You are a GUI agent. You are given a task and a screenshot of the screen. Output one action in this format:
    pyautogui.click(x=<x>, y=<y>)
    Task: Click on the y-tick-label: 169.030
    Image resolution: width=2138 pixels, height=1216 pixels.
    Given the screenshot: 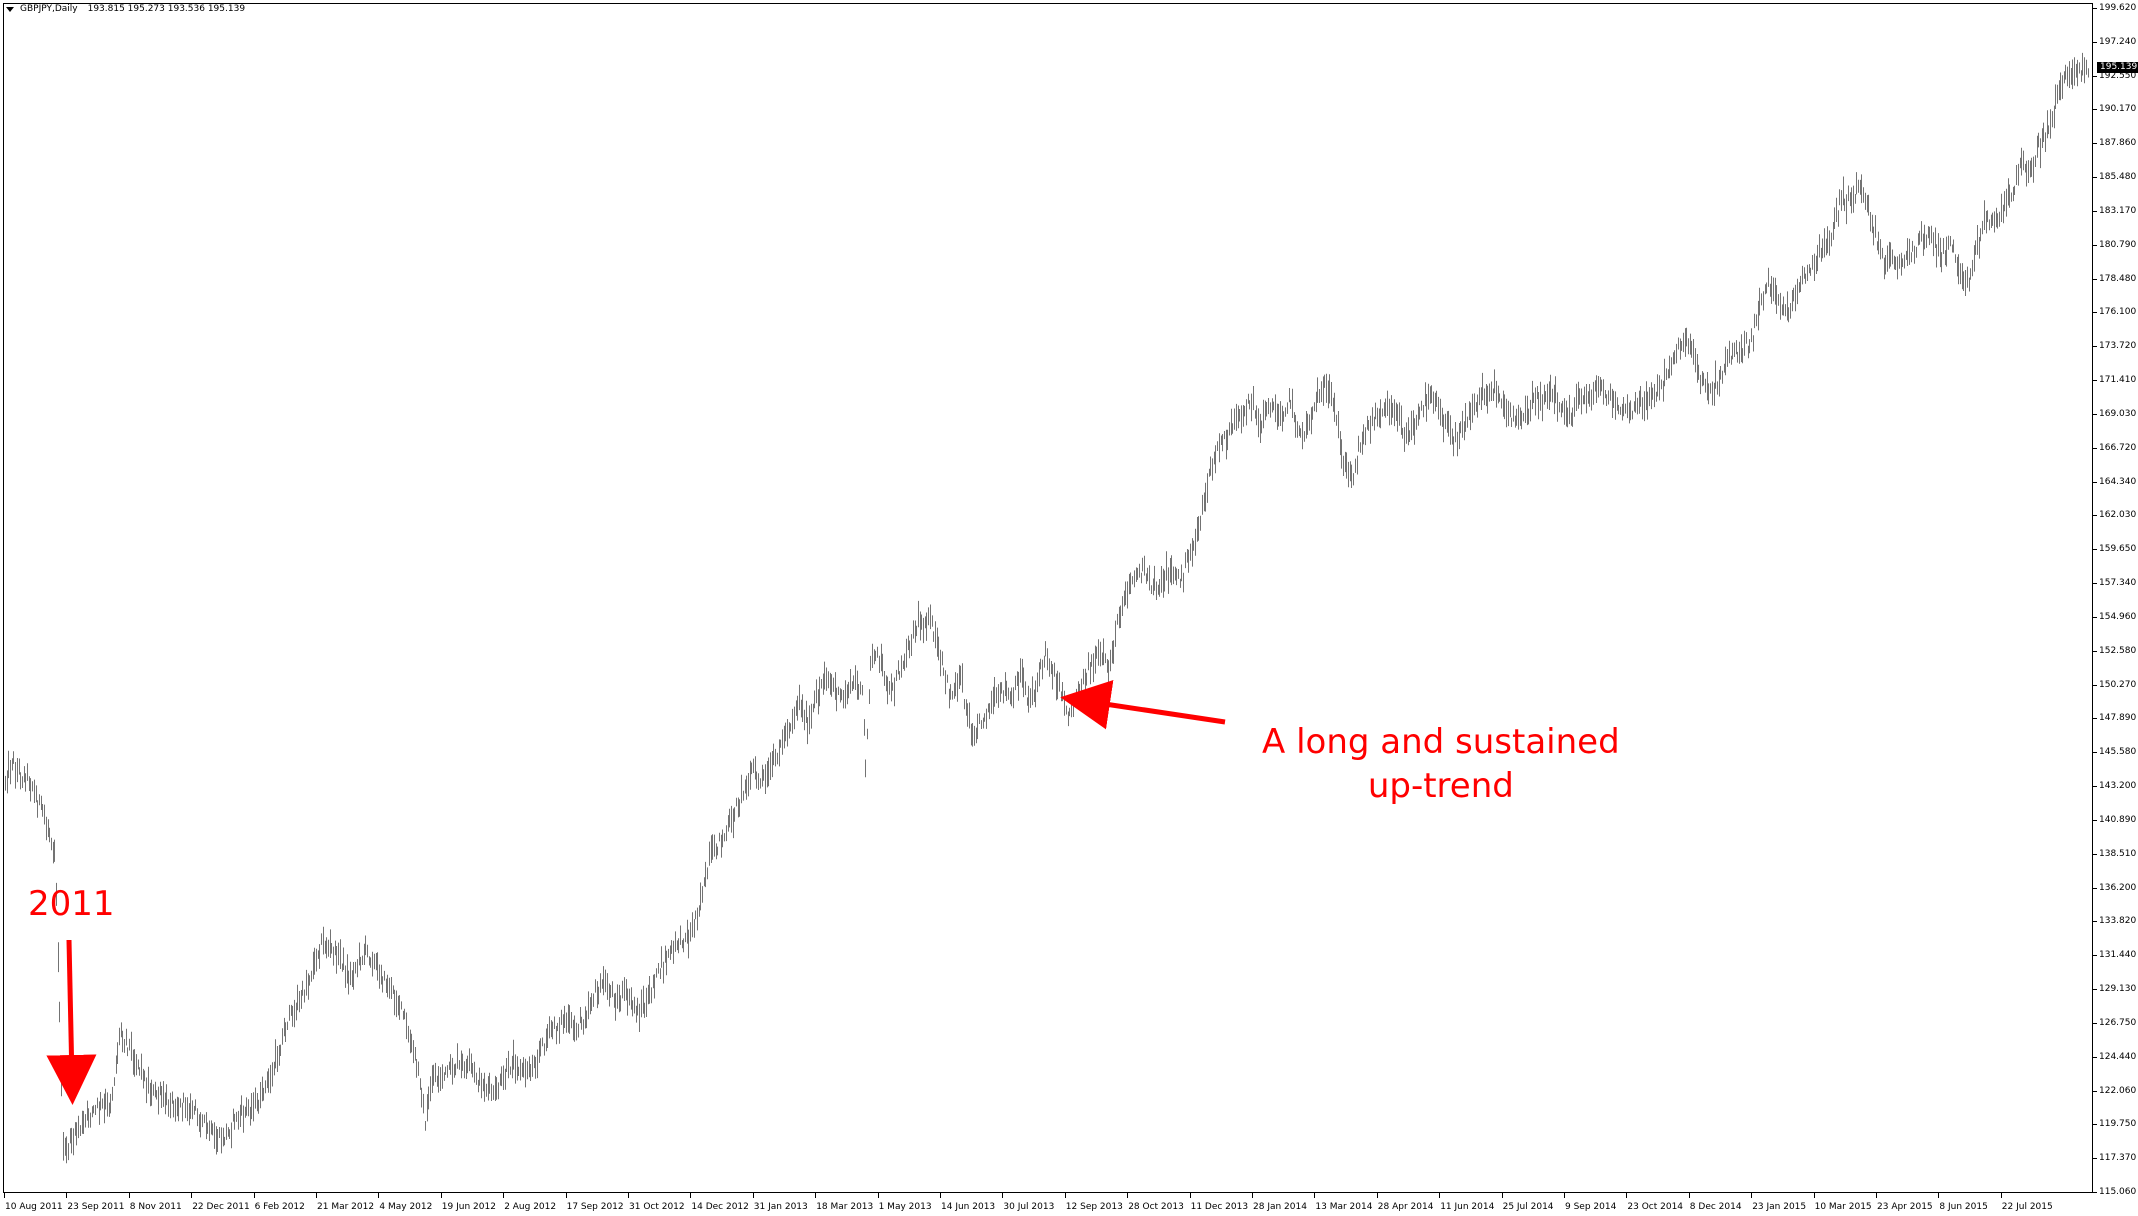 What is the action you would take?
    pyautogui.click(x=2118, y=413)
    